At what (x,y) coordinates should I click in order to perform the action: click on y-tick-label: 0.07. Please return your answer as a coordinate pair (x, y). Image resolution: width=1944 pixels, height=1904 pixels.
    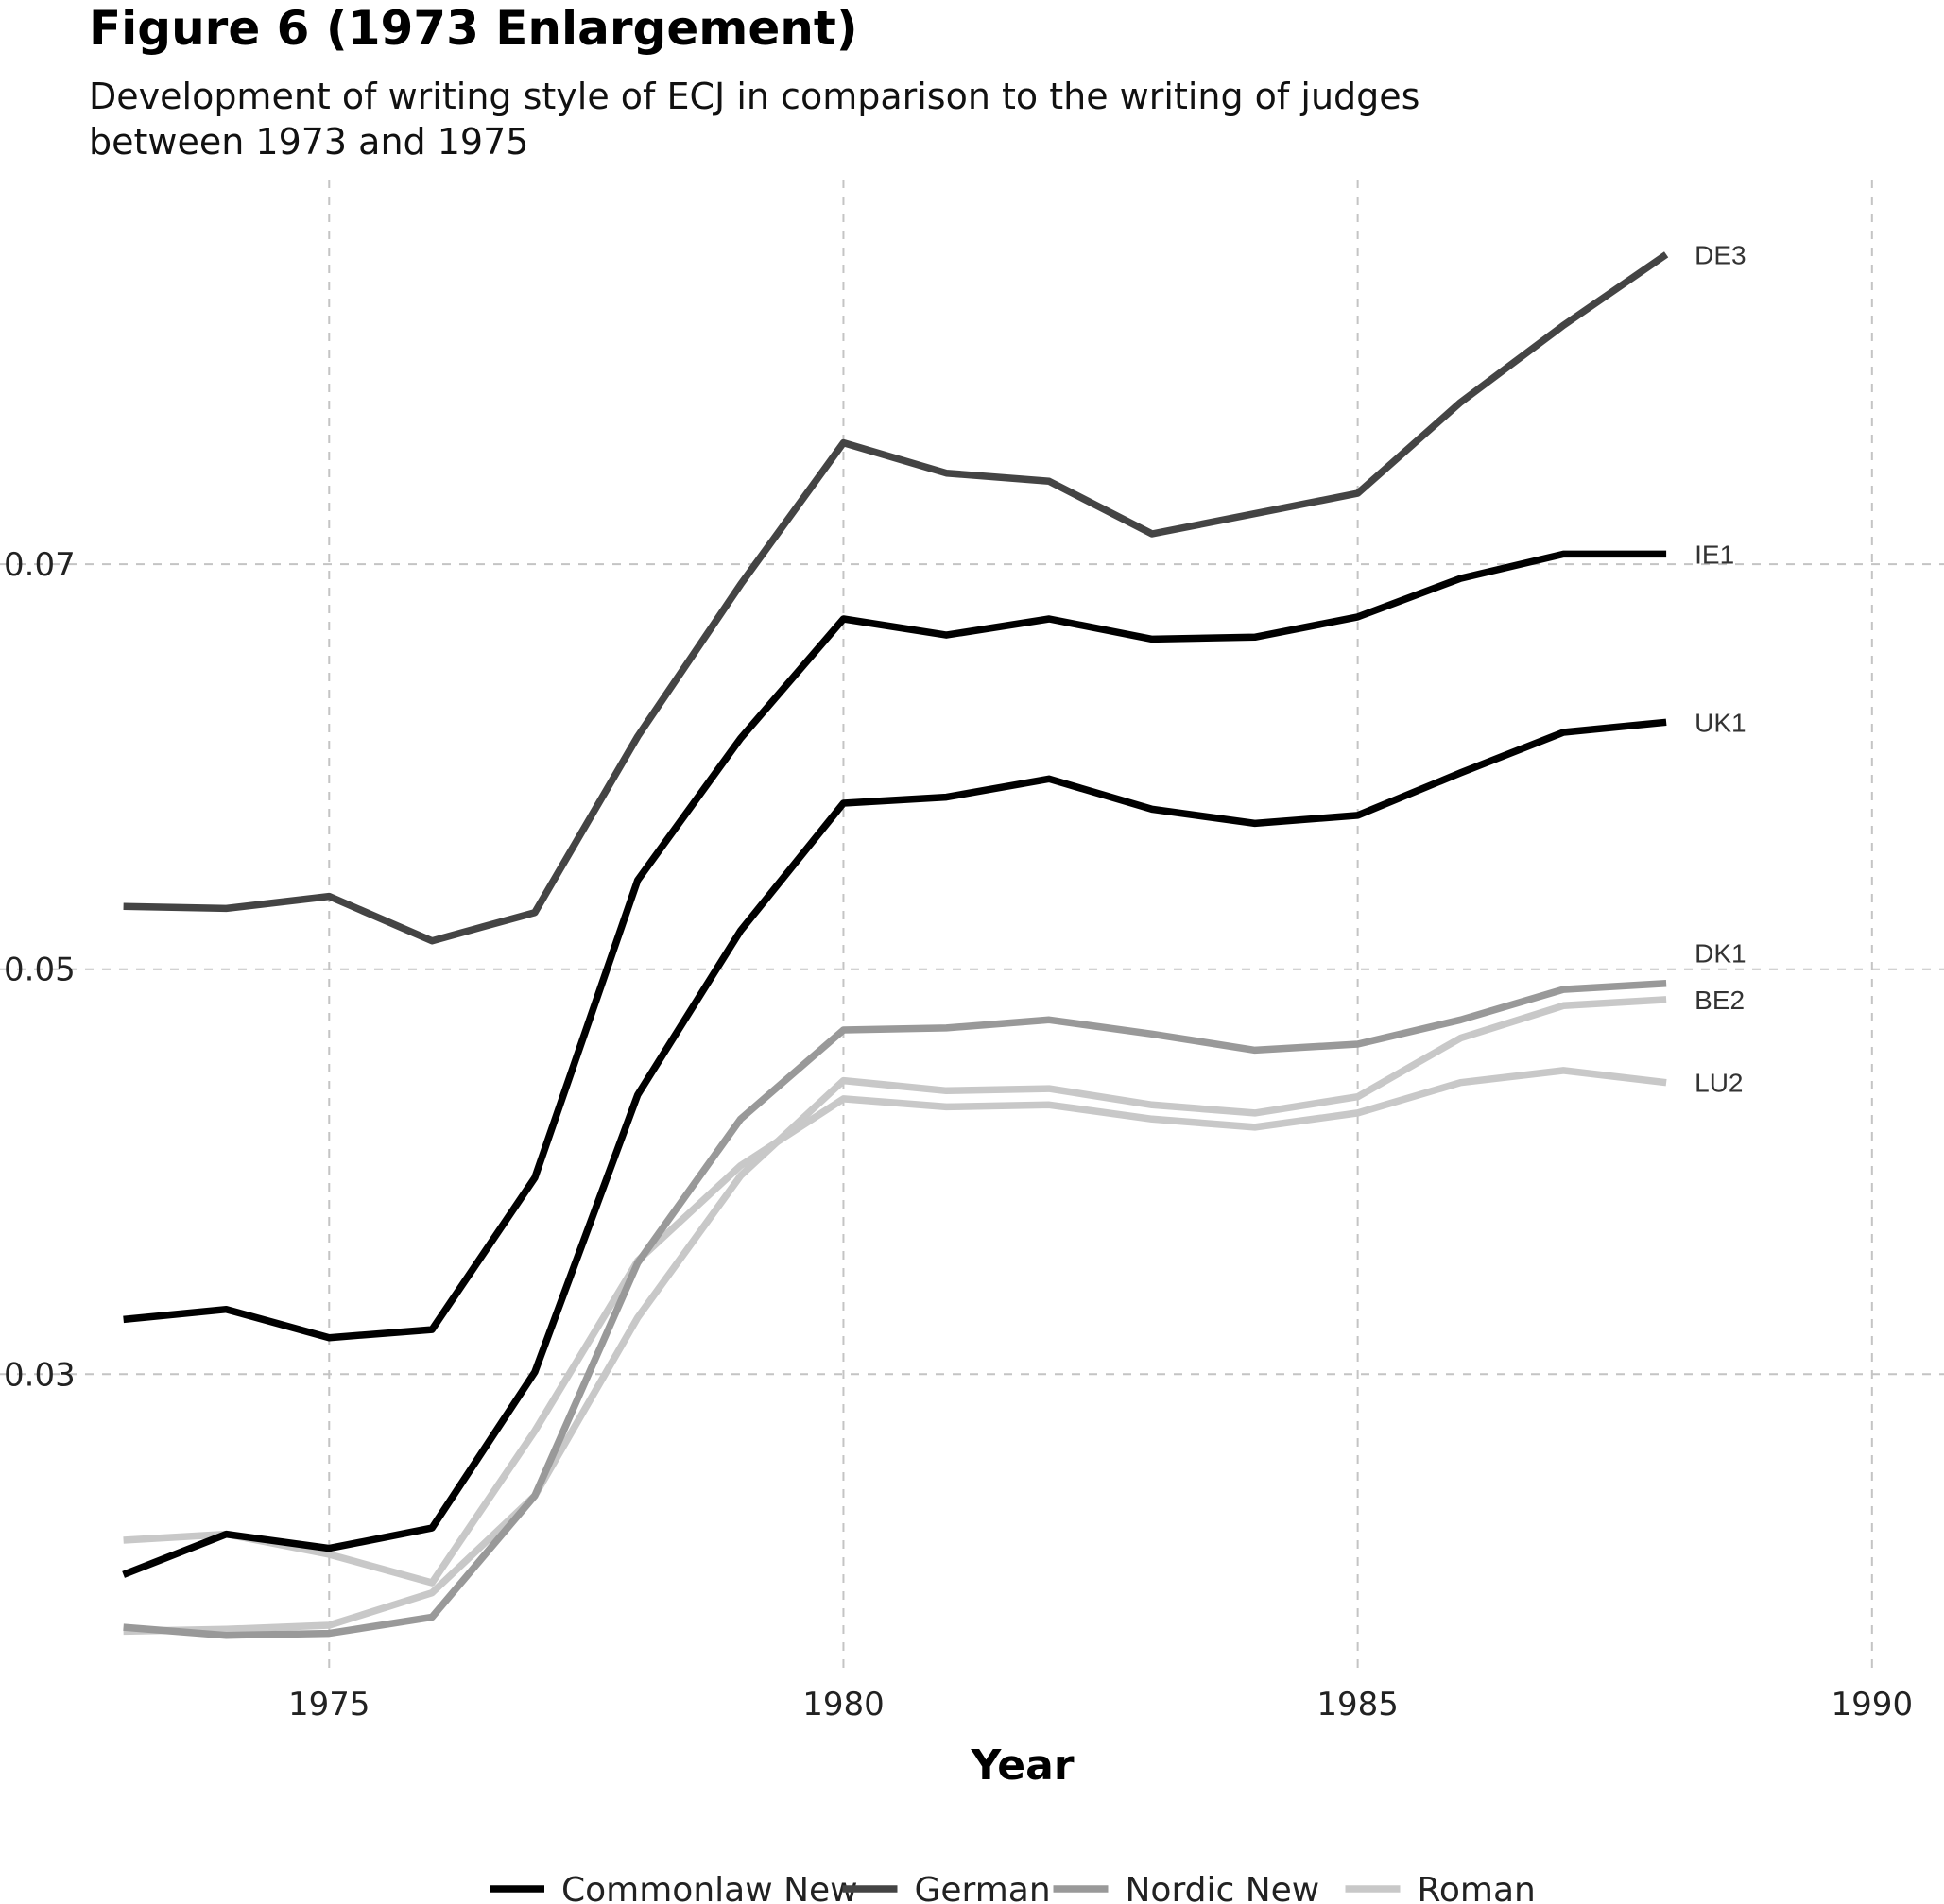
    Looking at the image, I should click on (40, 565).